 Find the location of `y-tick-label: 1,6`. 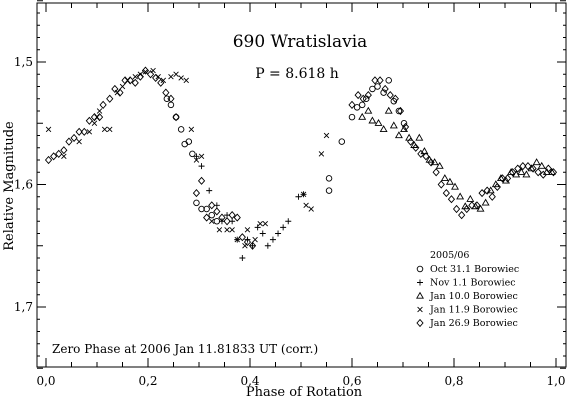

y-tick-label: 1,6 is located at coordinates (23, 185).